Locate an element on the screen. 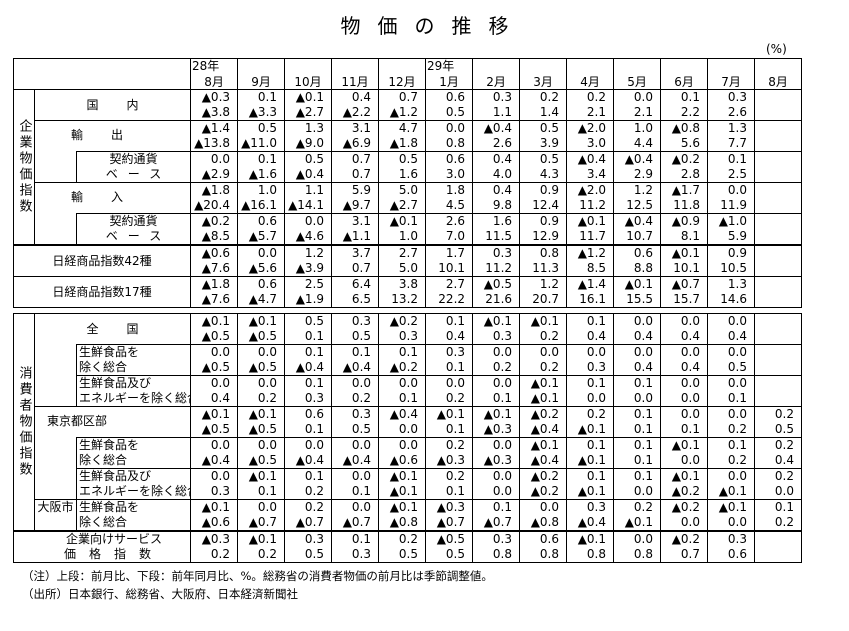 This screenshot has height=631, width=849. year-over-year-value: 1.4 is located at coordinates (549, 112).